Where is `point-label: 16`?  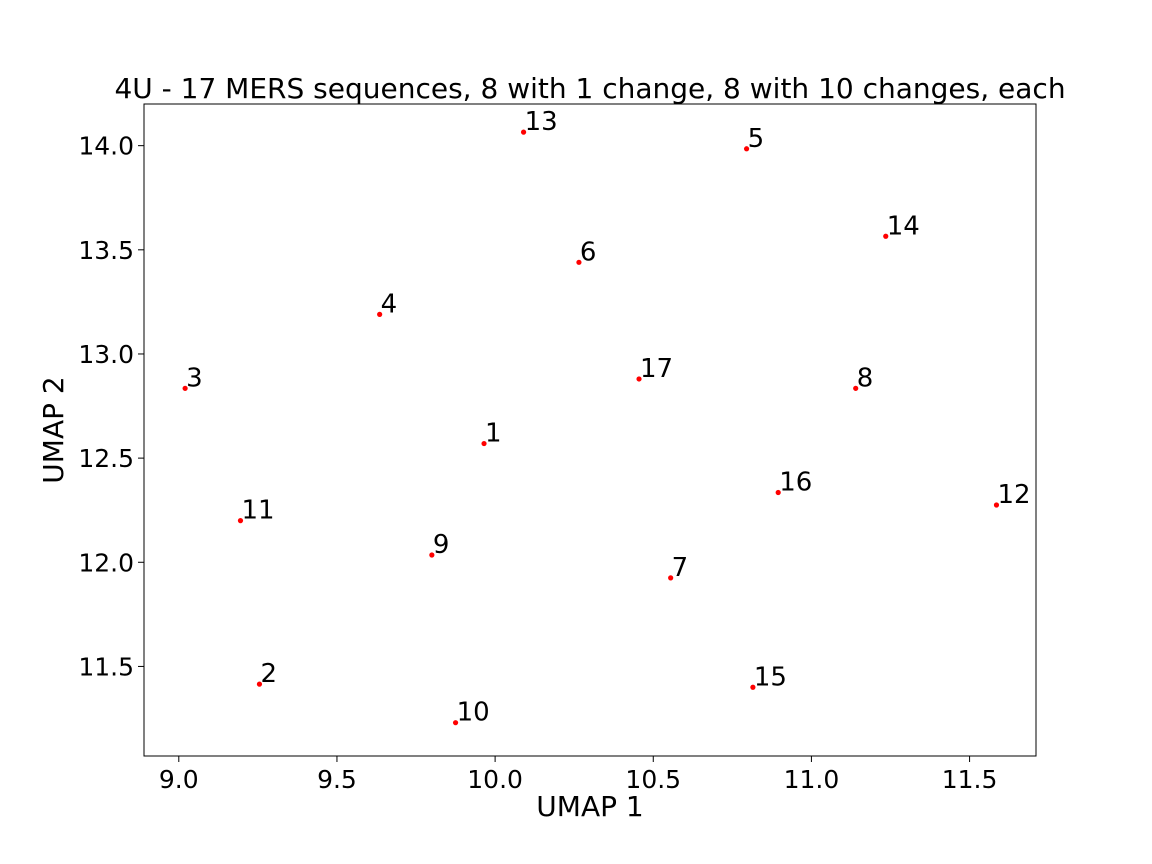 point-label: 16 is located at coordinates (795, 482).